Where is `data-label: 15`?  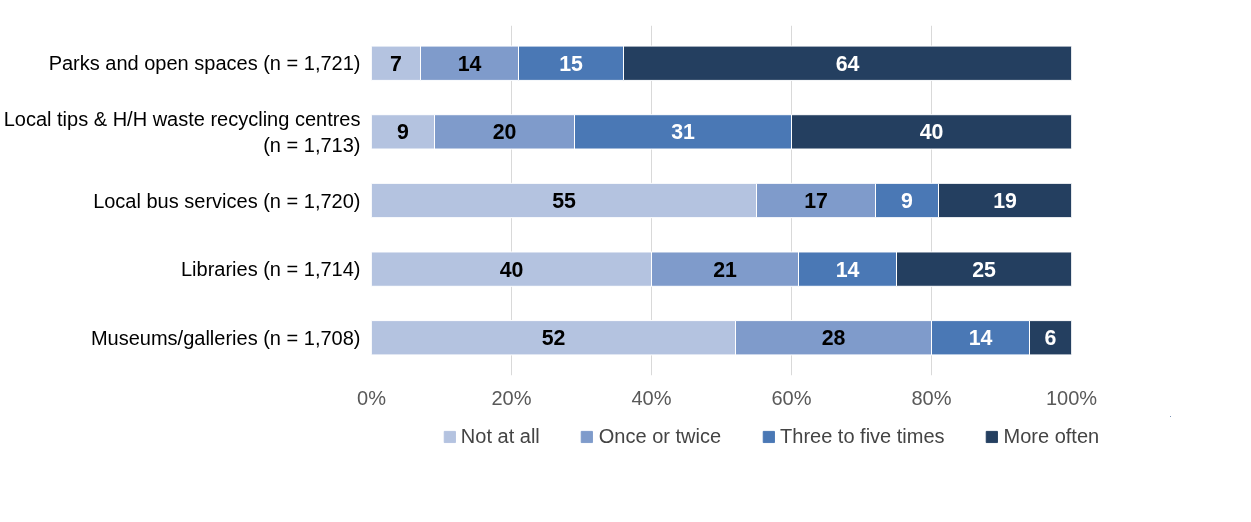 data-label: 15 is located at coordinates (571, 63).